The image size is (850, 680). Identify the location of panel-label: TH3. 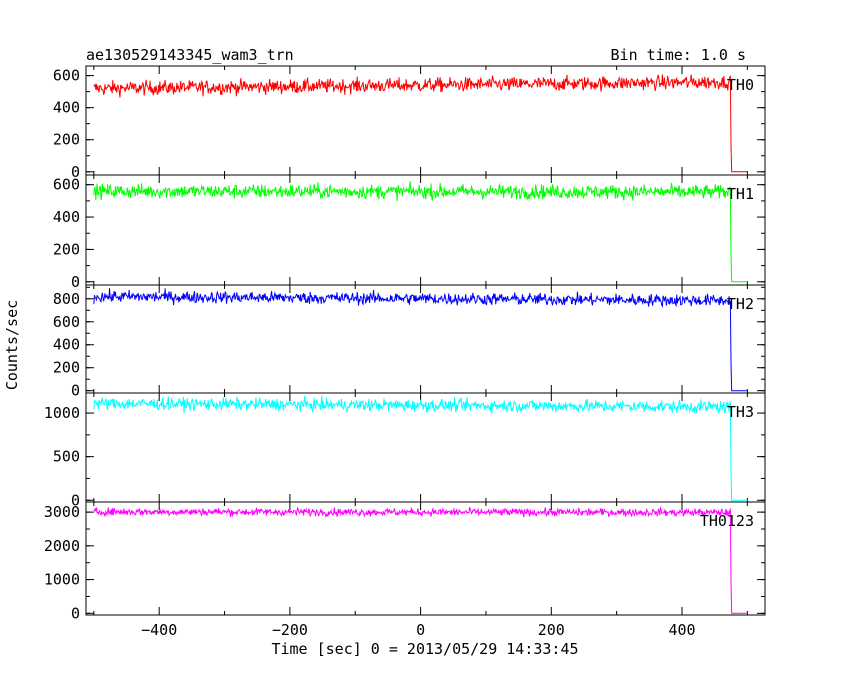
(740, 412).